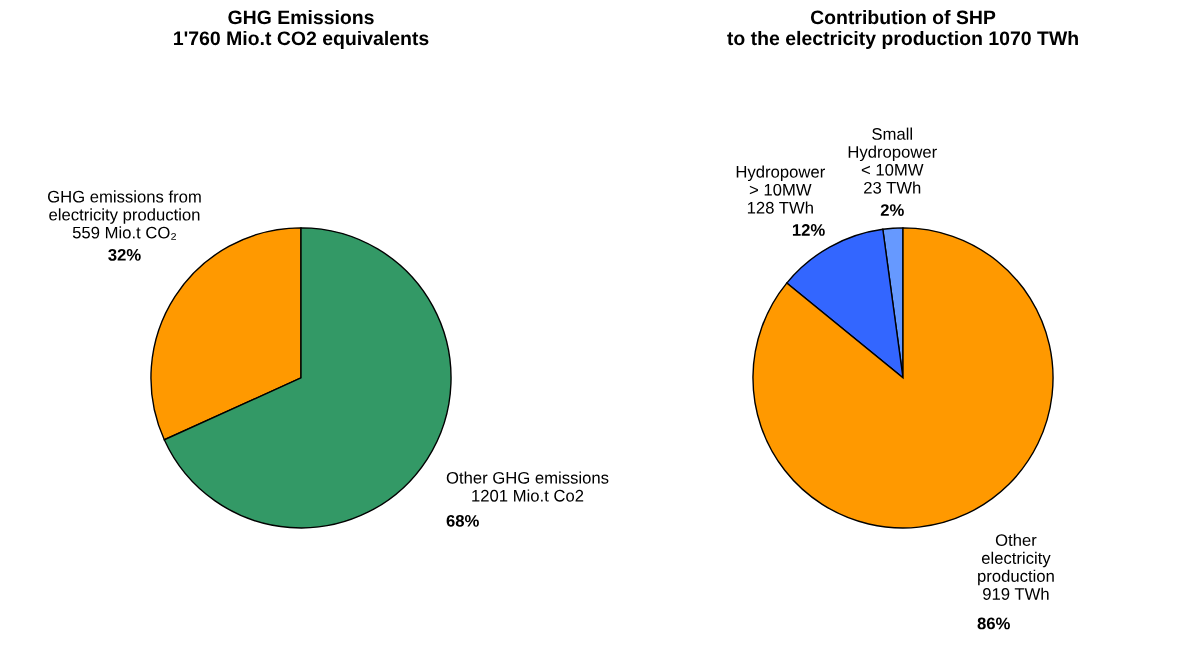 The width and height of the screenshot is (1204, 663). I want to click on slice-label: Other electricity production, so click(1016, 559).